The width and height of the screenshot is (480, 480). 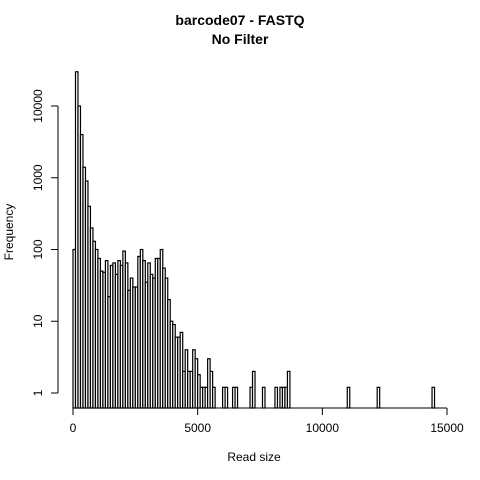 I want to click on x-tick-label: 15000, so click(x=447, y=428).